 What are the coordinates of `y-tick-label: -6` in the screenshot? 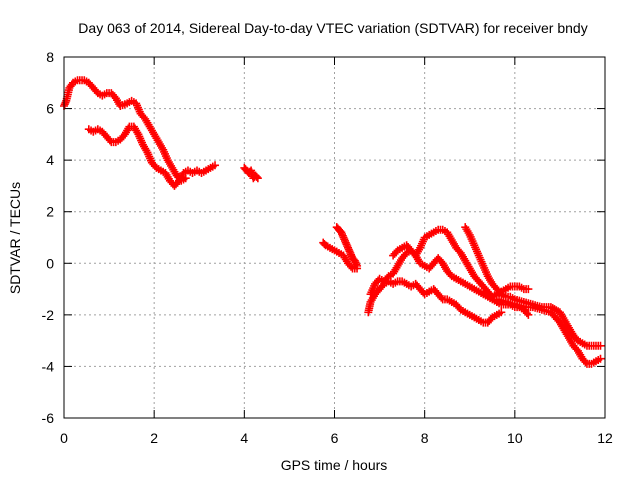 It's located at (48, 418).